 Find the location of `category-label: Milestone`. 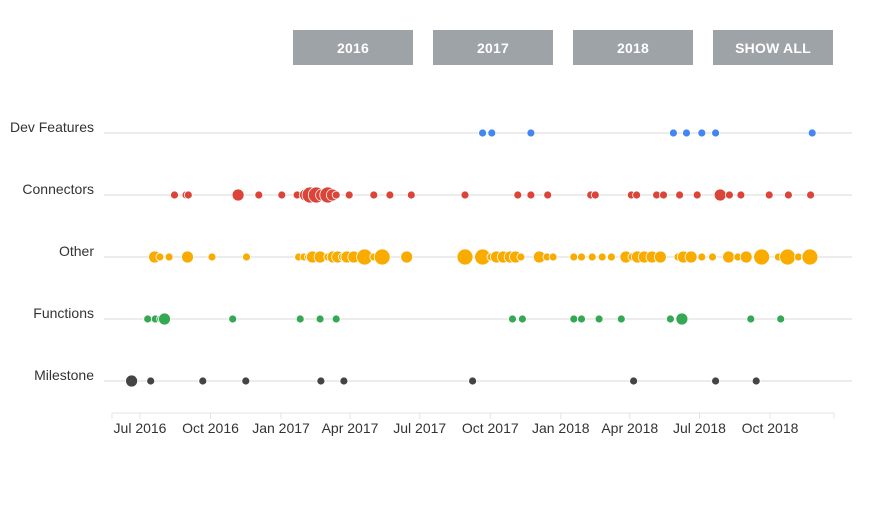

category-label: Milestone is located at coordinates (64, 375).